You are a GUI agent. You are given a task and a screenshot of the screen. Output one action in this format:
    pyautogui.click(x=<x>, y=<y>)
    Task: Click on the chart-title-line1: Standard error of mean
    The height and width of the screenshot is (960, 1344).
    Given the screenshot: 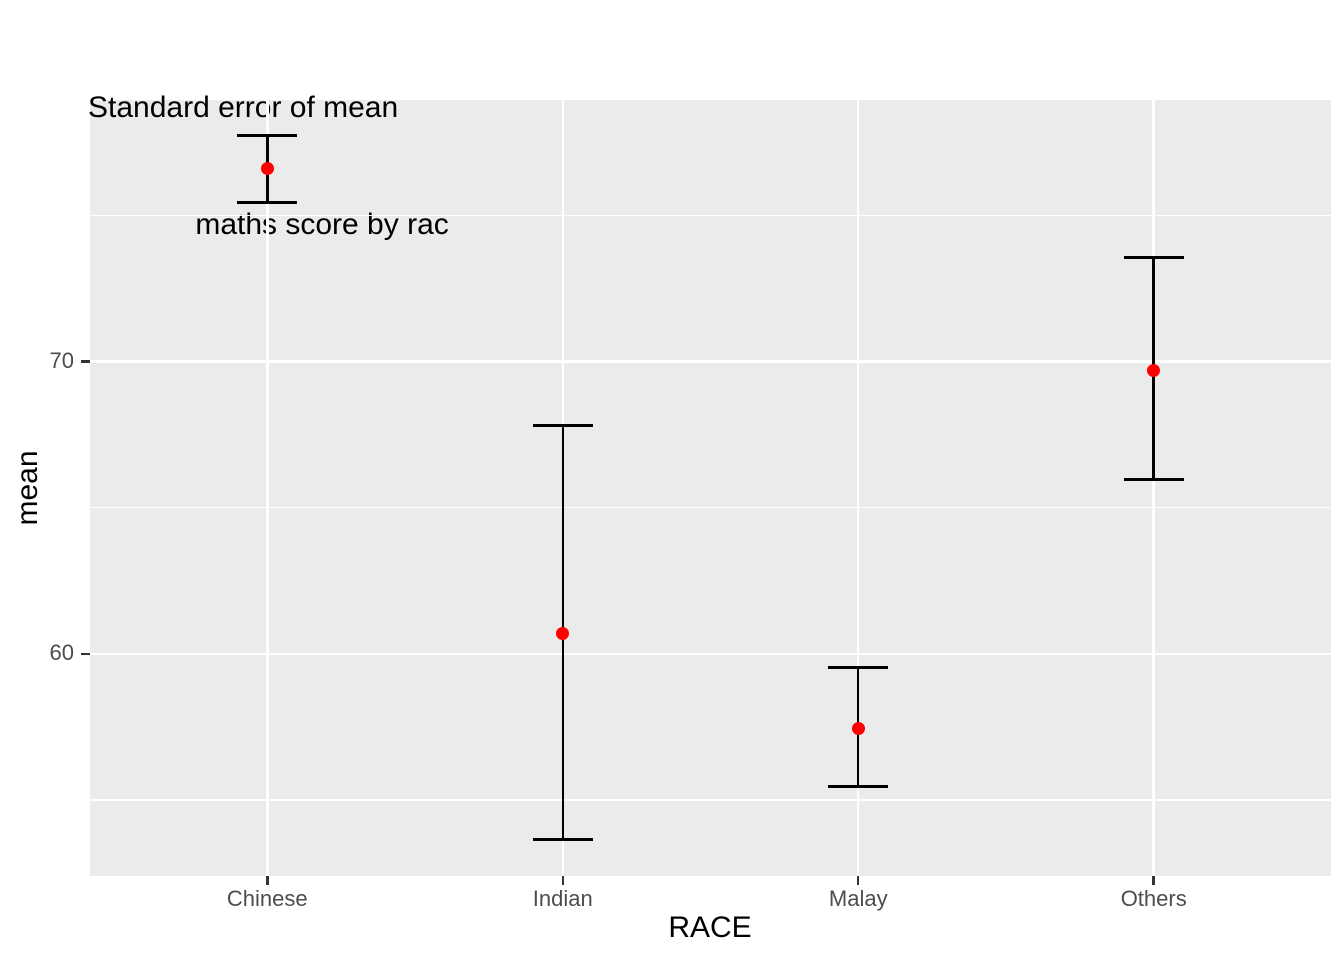 What is the action you would take?
    pyautogui.click(x=243, y=107)
    